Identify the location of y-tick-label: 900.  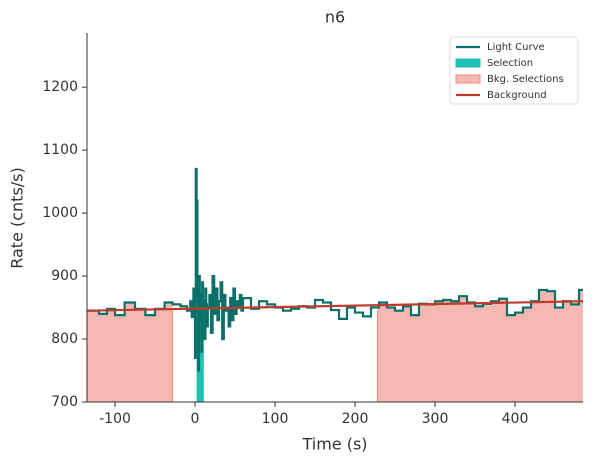
(64, 276).